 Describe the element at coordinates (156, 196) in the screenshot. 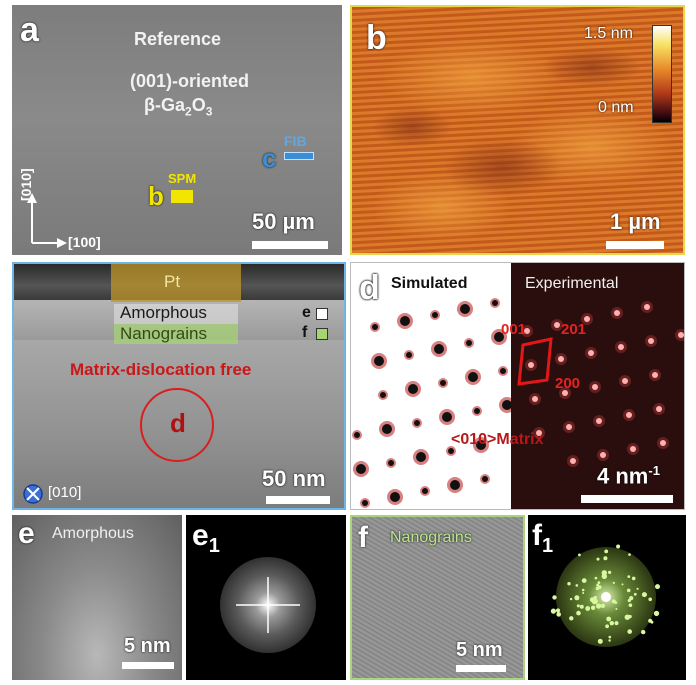

I see `spm-letter: b` at that location.